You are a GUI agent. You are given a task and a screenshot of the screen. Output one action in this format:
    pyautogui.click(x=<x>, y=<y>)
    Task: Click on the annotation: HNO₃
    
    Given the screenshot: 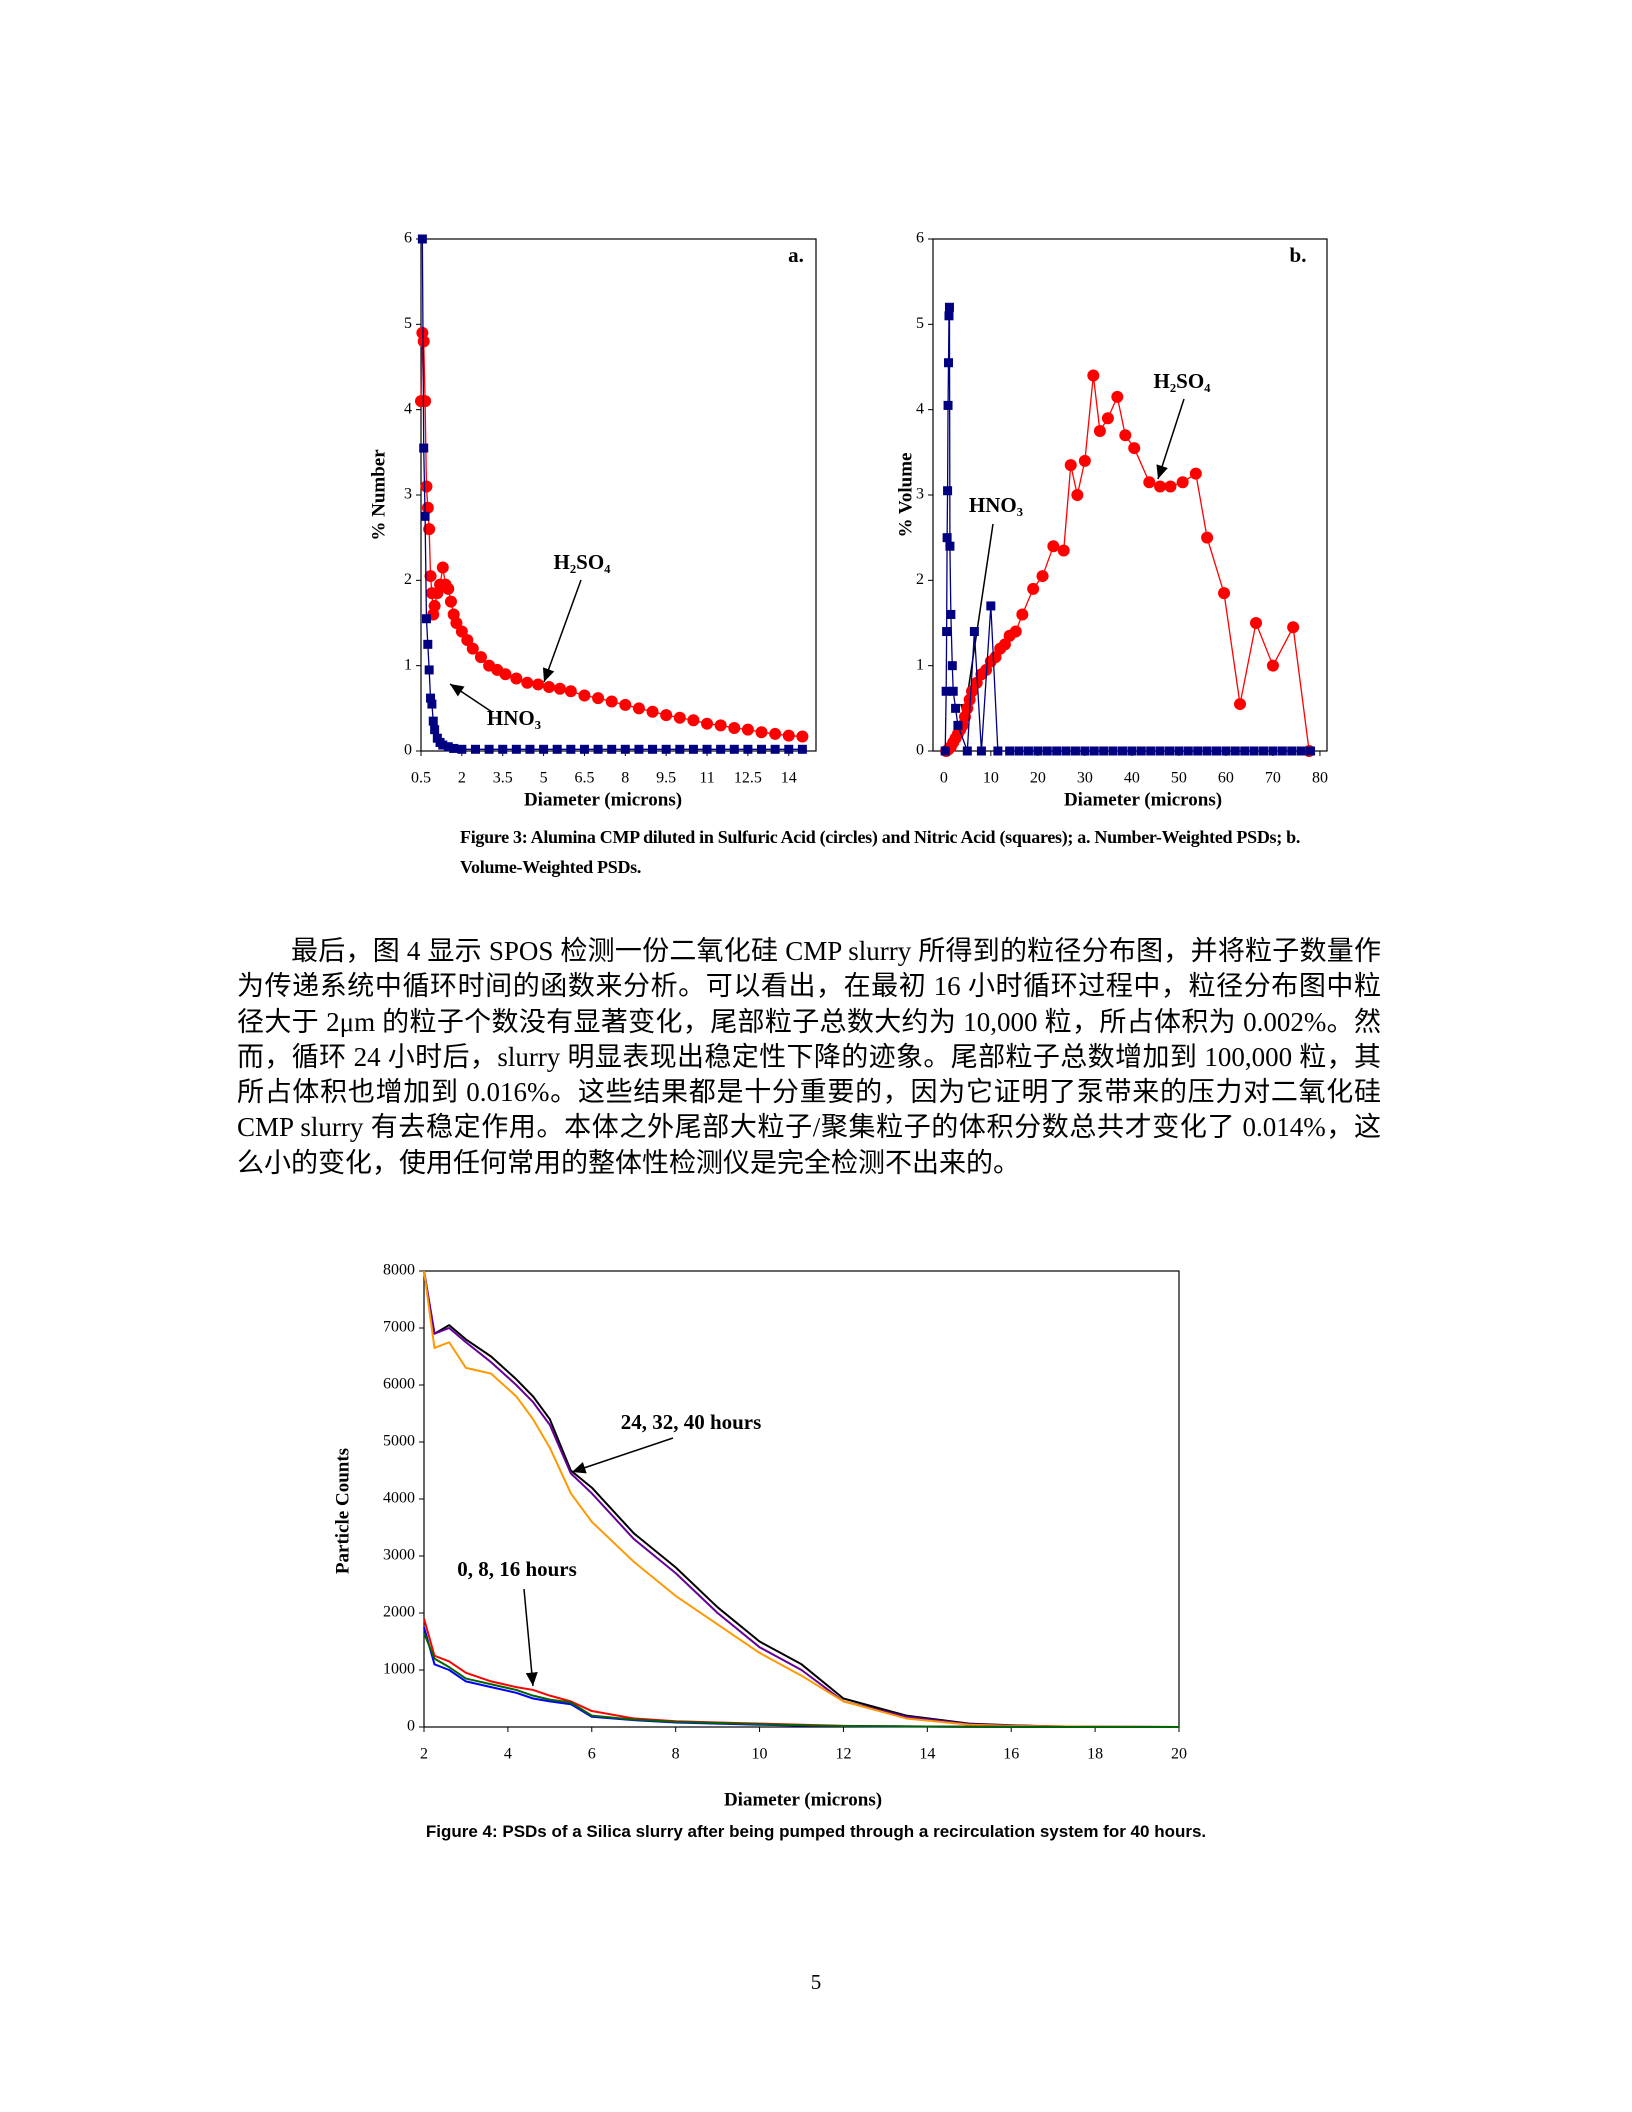 What is the action you would take?
    pyautogui.click(x=996, y=505)
    